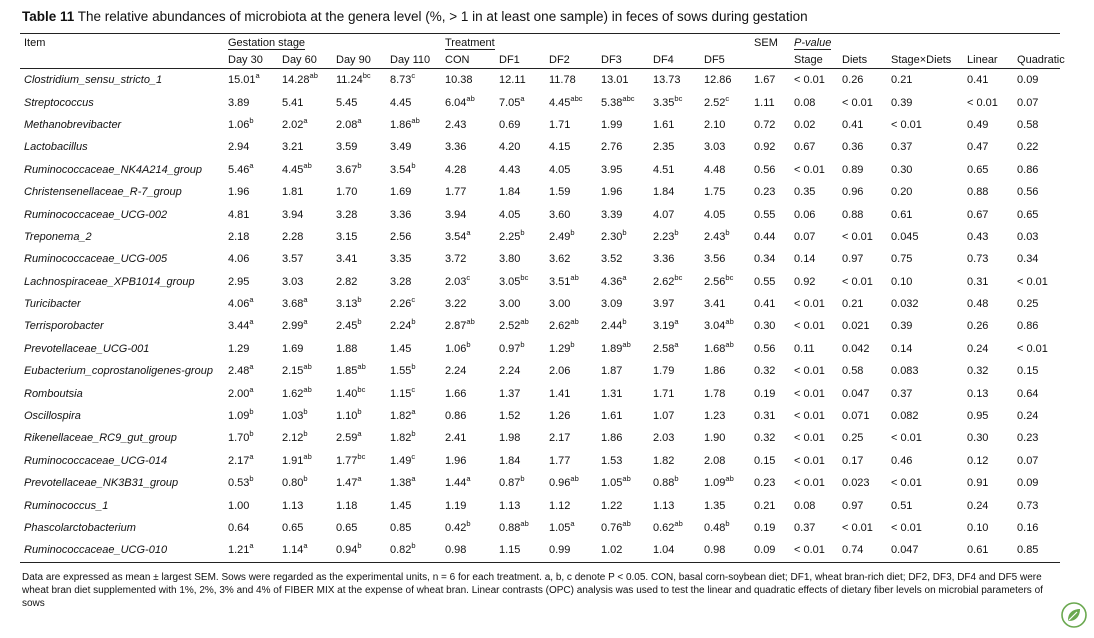 This screenshot has width=1094, height=638. What do you see at coordinates (905, 416) in the screenshot?
I see `table-cell: 0.082` at bounding box center [905, 416].